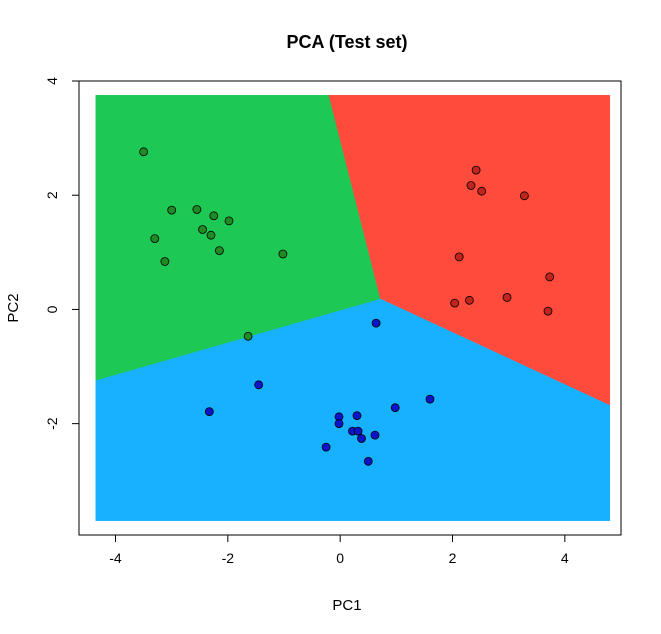  What do you see at coordinates (52, 423) in the screenshot?
I see `y-tick-label--2: -2` at bounding box center [52, 423].